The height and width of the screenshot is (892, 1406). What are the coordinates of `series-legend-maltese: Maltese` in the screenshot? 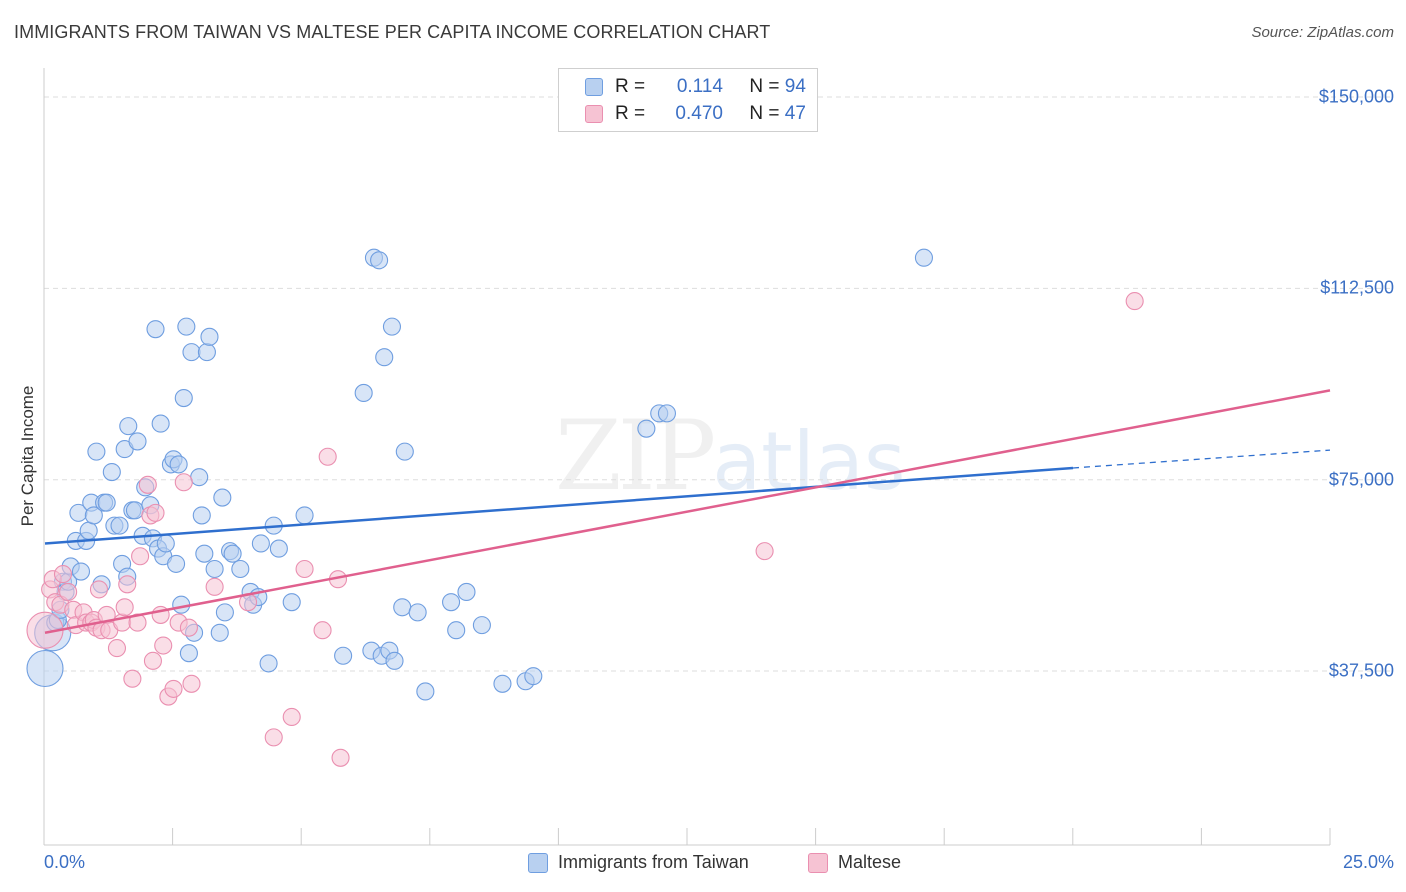 It's located at (854, 862).